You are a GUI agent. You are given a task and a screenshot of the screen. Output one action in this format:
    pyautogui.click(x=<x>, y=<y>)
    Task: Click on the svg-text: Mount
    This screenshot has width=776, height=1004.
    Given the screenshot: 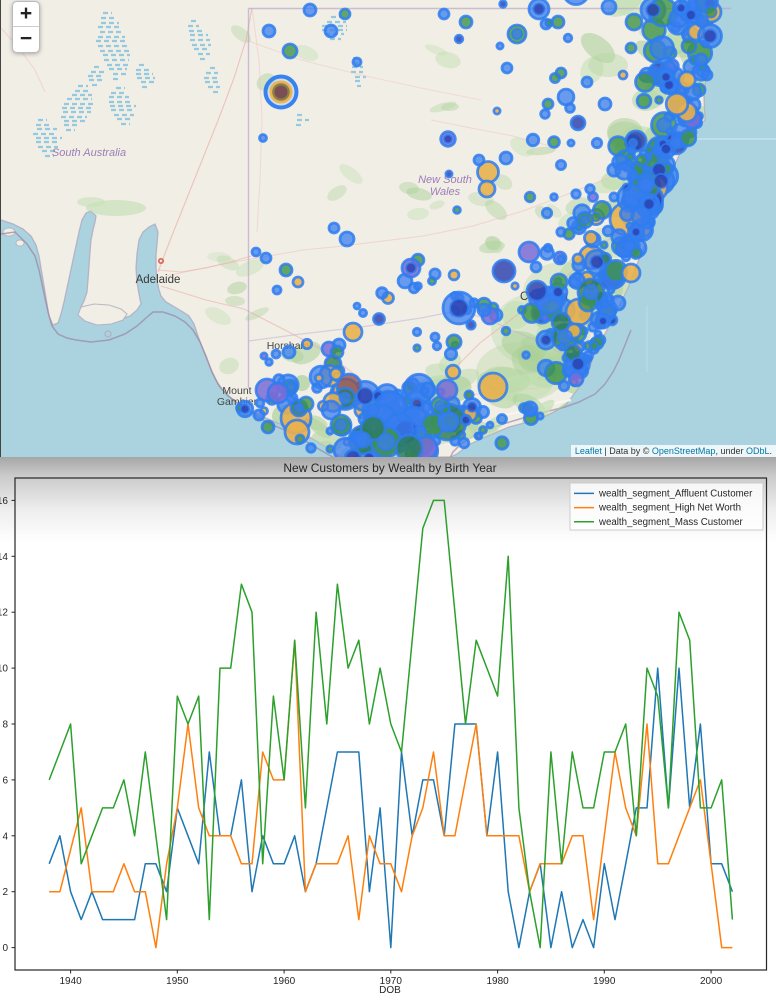 What is the action you would take?
    pyautogui.click(x=236, y=391)
    